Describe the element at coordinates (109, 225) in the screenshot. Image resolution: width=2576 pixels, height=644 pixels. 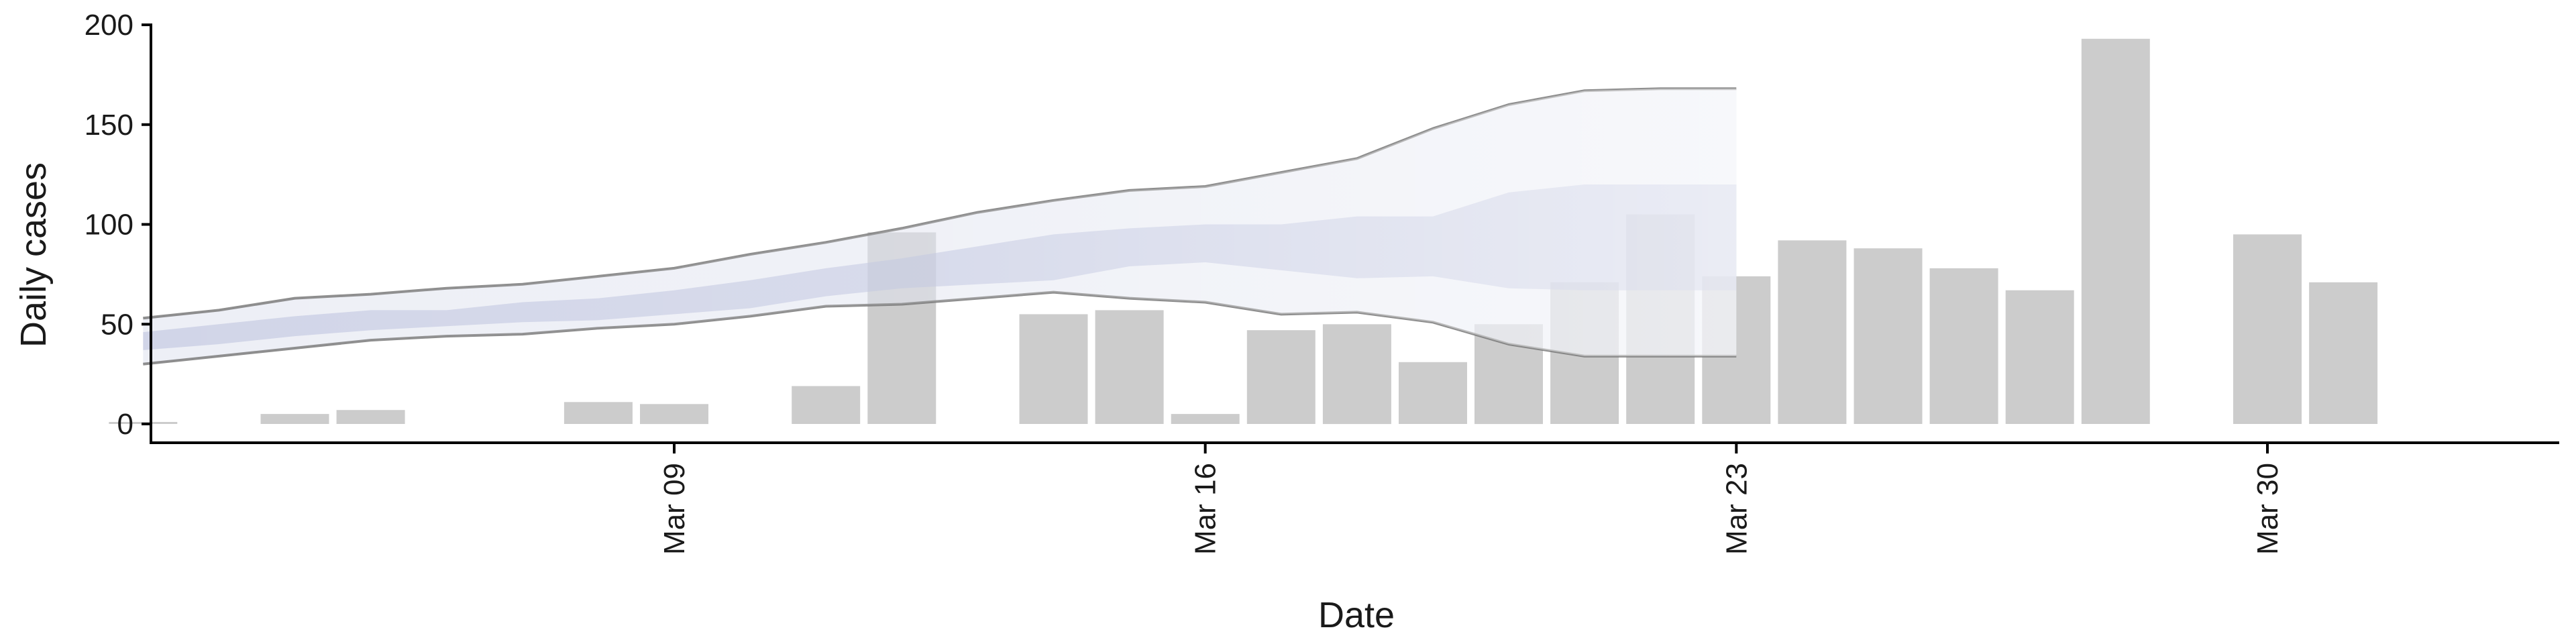
I see `y-tick-label-100: 100` at that location.